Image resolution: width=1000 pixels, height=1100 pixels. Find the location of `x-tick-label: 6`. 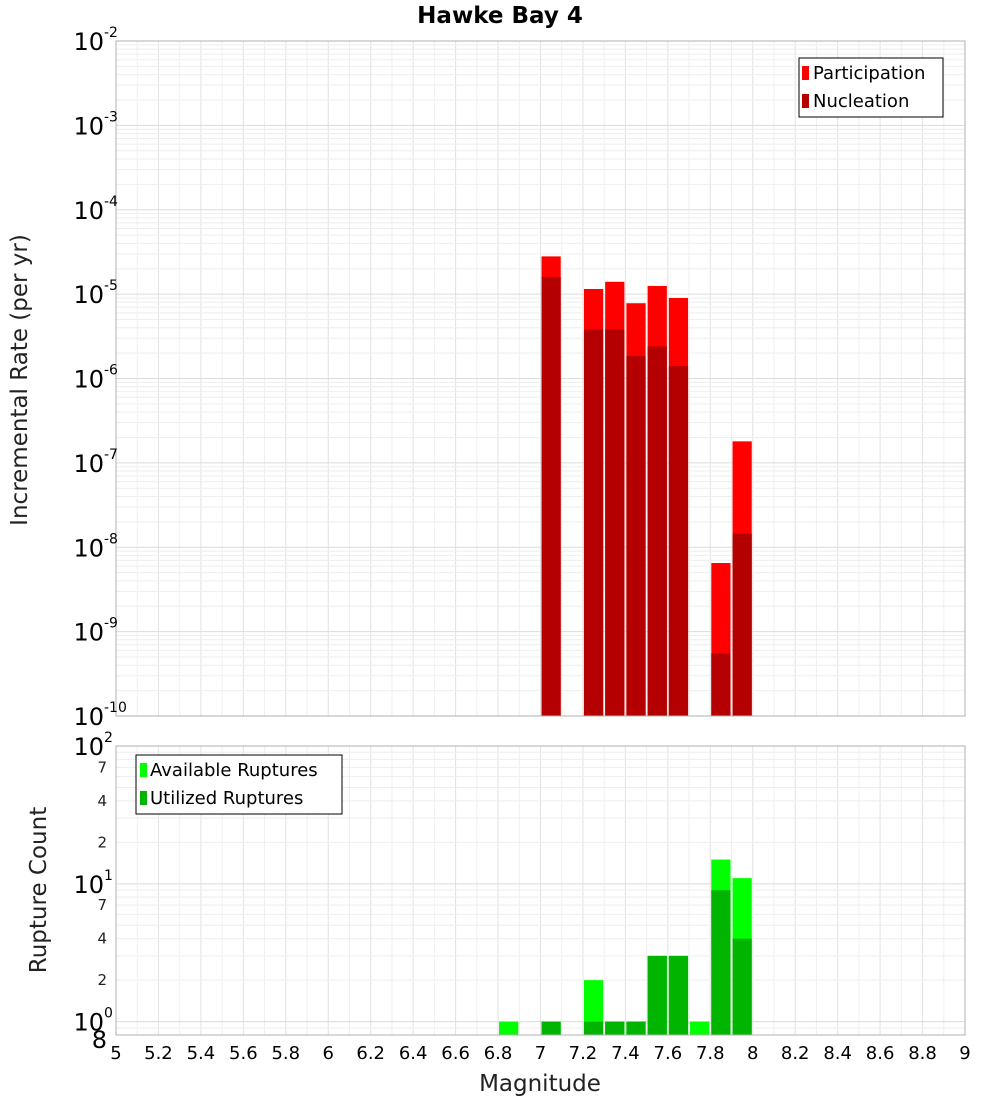

x-tick-label: 6 is located at coordinates (328, 1053).